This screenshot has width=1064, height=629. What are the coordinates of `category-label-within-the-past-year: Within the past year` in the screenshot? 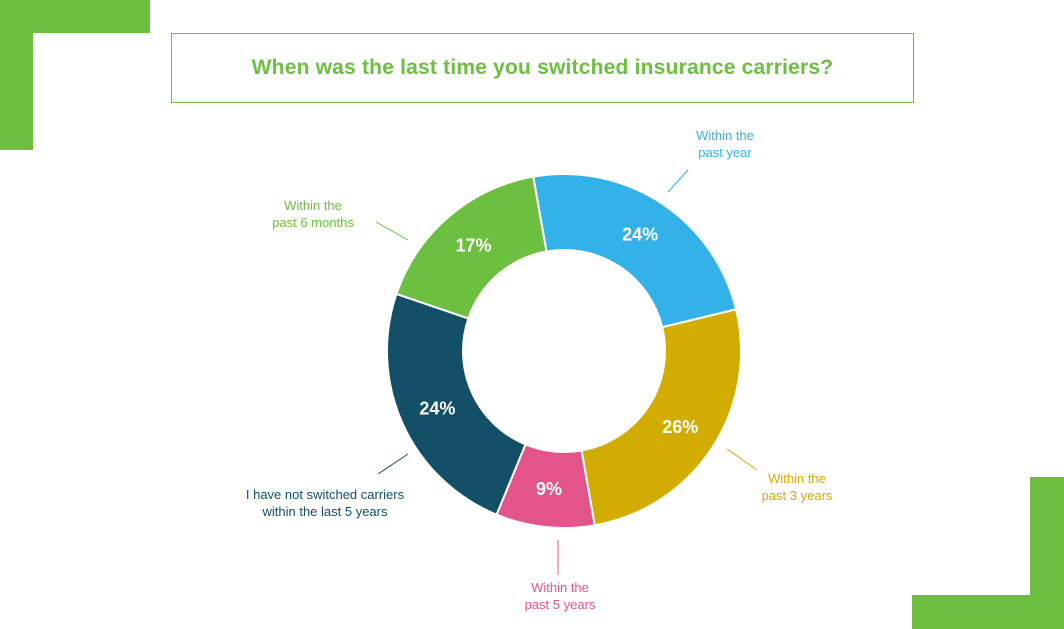 It's located at (725, 144).